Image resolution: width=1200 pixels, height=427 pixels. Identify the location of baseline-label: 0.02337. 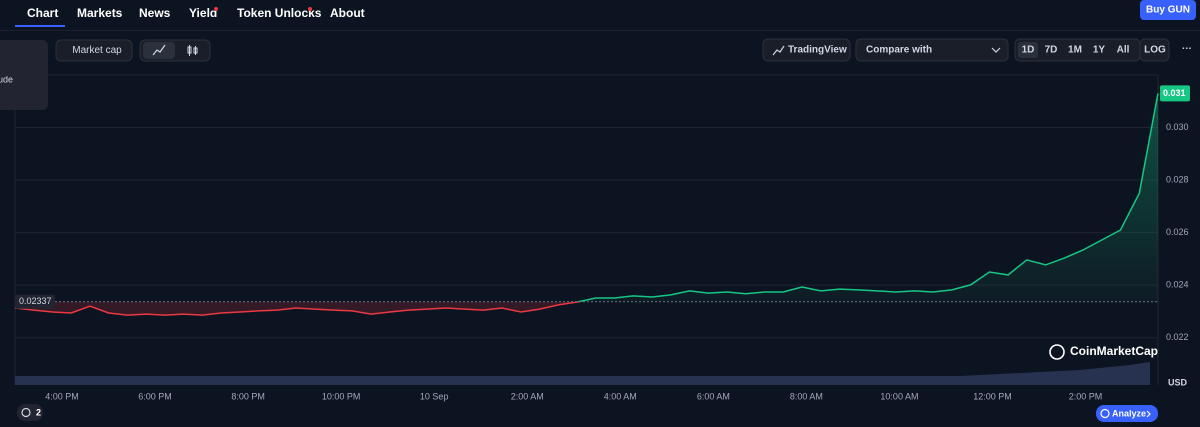
(35, 301).